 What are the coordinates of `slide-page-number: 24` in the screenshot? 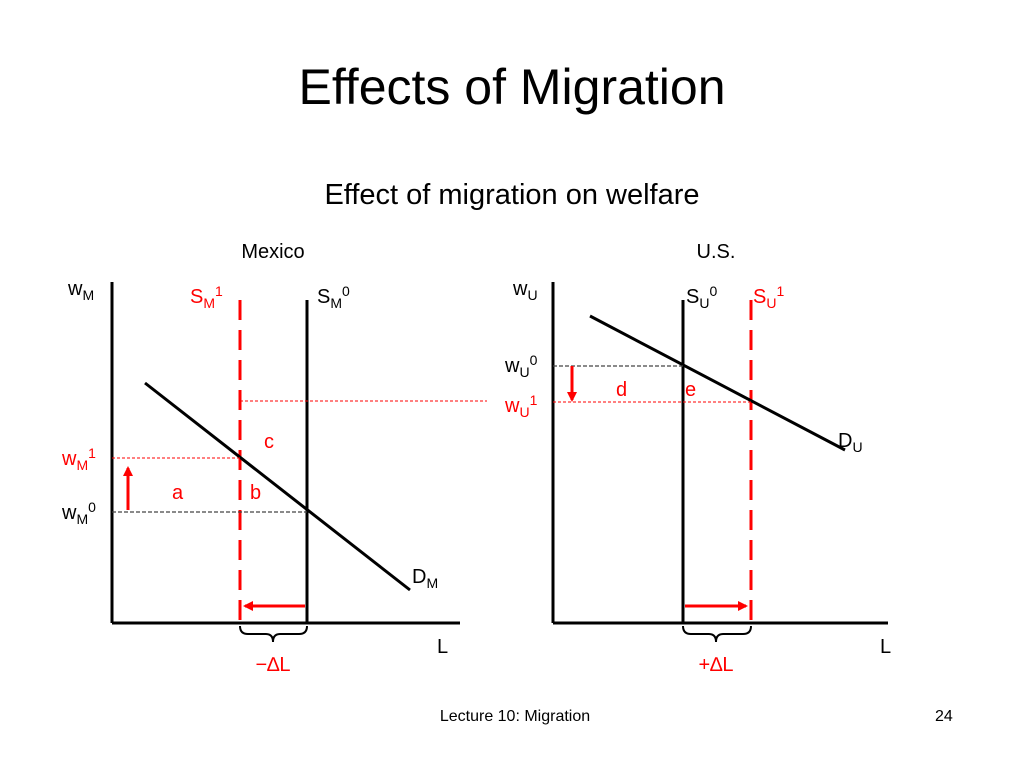 It's located at (944, 716).